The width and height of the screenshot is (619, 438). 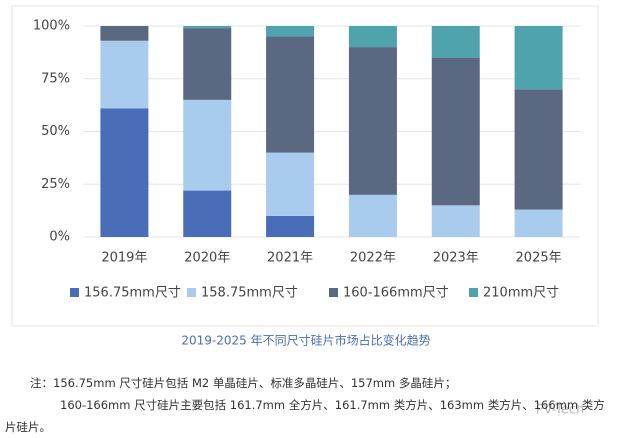 What do you see at coordinates (59, 237) in the screenshot?
I see `y-tick-label: 0%` at bounding box center [59, 237].